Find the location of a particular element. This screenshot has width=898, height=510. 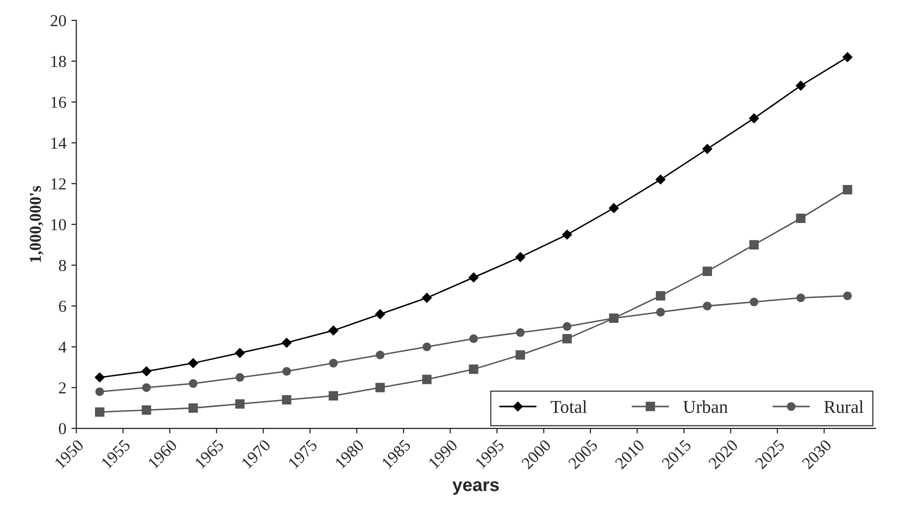

legend-label: Total is located at coordinates (568, 406).